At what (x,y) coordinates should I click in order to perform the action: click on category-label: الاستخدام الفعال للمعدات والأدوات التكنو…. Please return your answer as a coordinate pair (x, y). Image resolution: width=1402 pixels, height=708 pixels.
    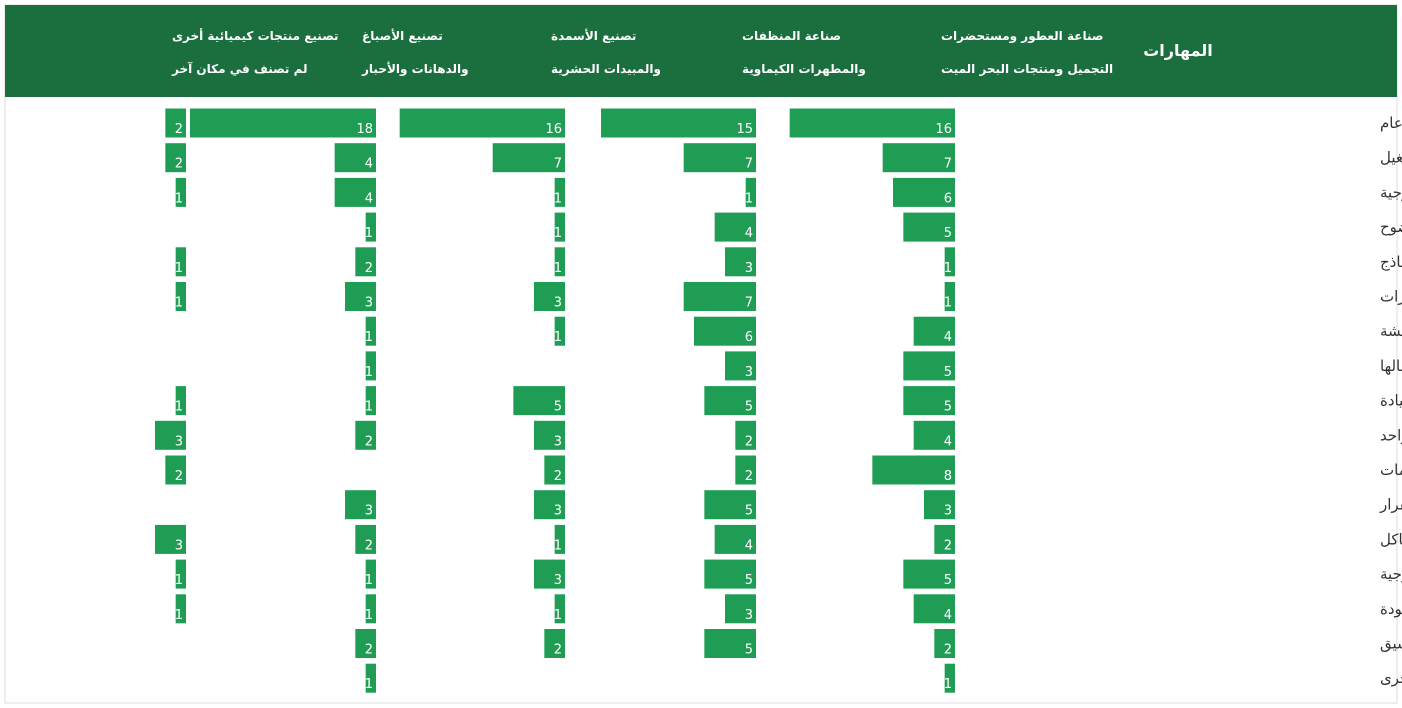
    Looking at the image, I should click on (1391, 573).